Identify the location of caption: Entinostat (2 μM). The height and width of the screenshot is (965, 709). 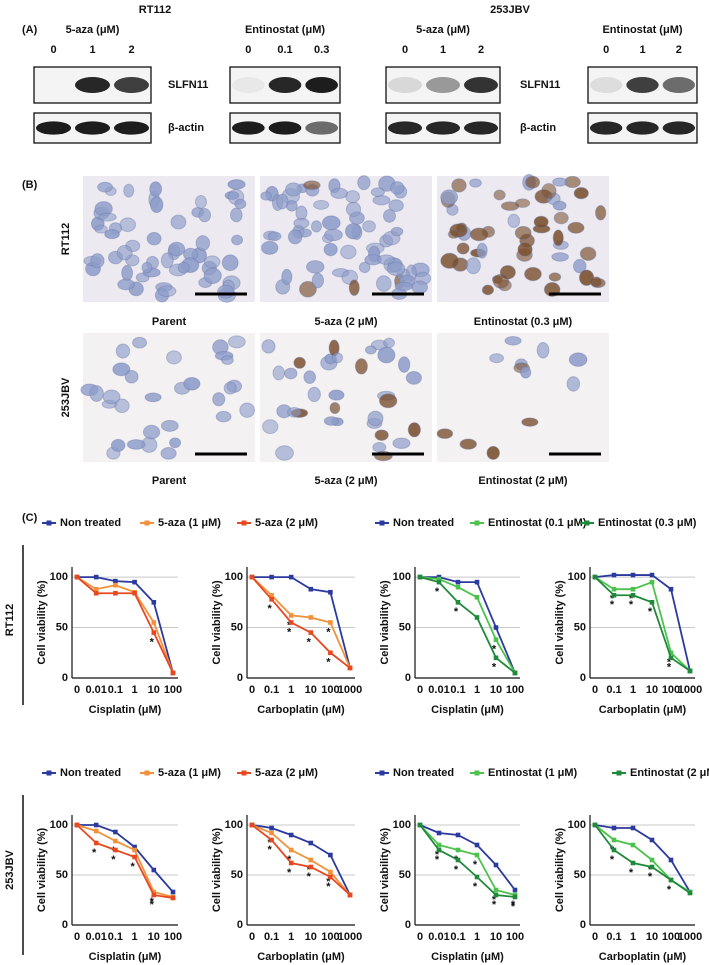
(523, 481).